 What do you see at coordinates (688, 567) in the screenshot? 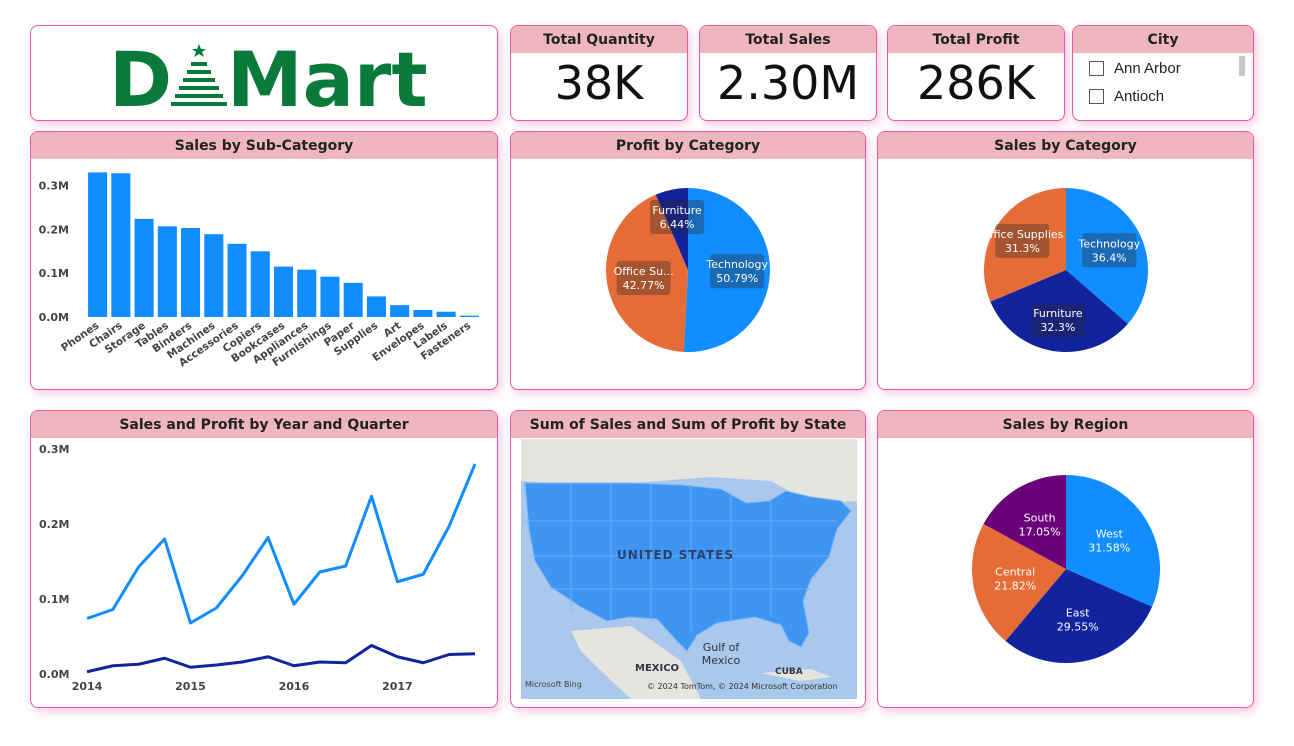
I see `us-states-fill` at bounding box center [688, 567].